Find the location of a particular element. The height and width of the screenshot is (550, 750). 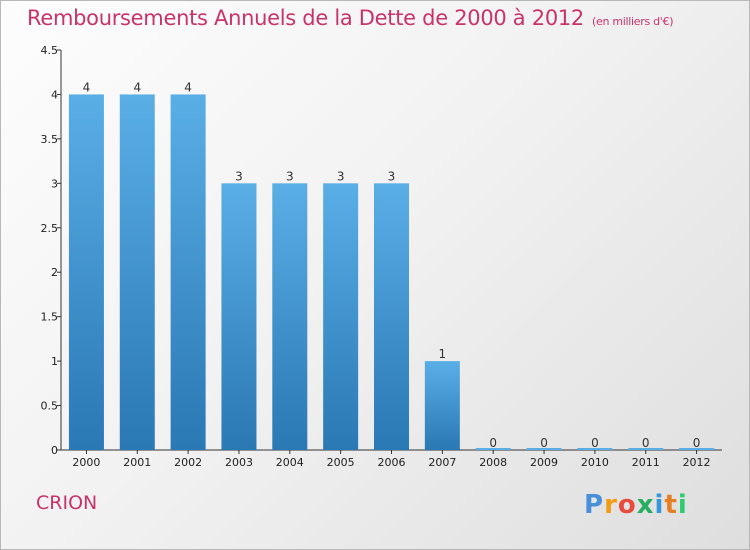

logo-letter: r is located at coordinates (611, 505).